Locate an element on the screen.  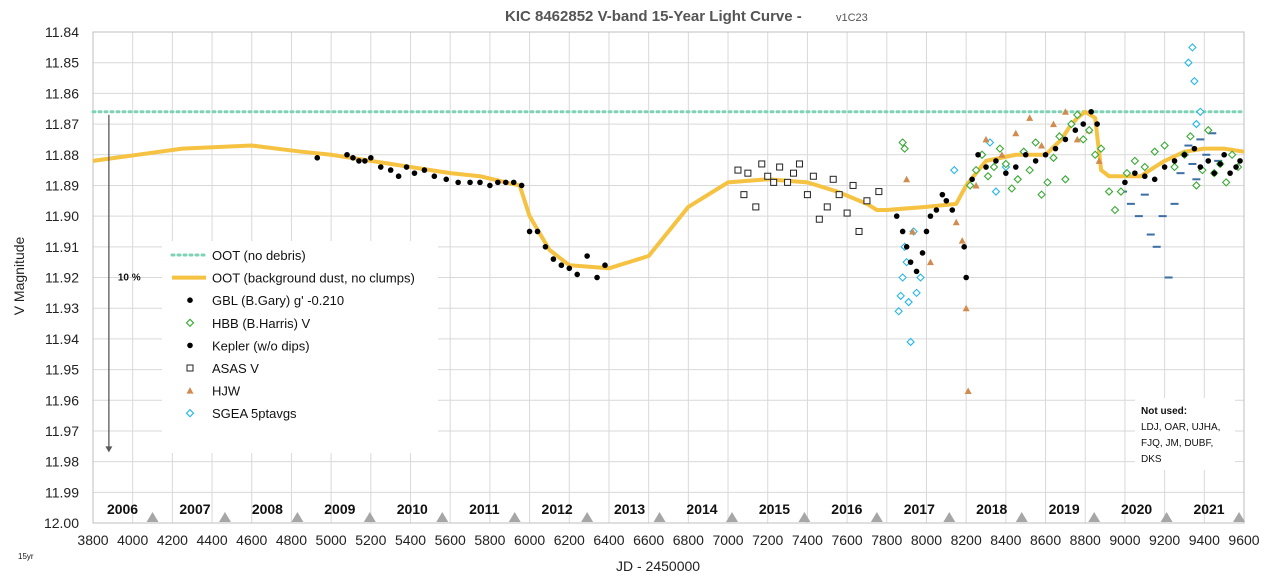
x-tick-label: 4600 is located at coordinates (251, 540).